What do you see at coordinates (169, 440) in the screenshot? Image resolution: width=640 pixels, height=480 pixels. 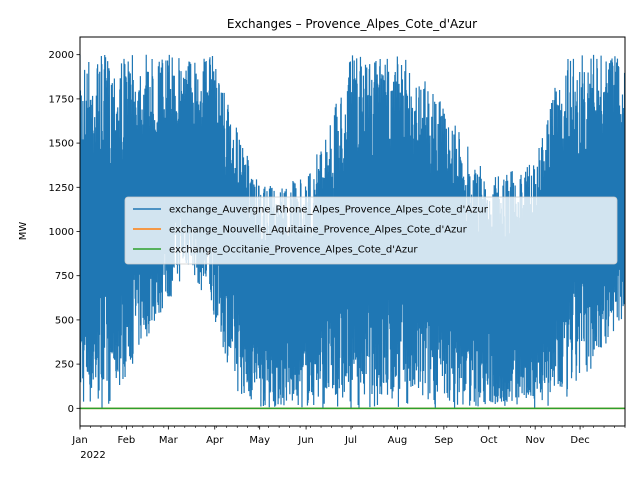 I see `x-tick-label: Mar` at bounding box center [169, 440].